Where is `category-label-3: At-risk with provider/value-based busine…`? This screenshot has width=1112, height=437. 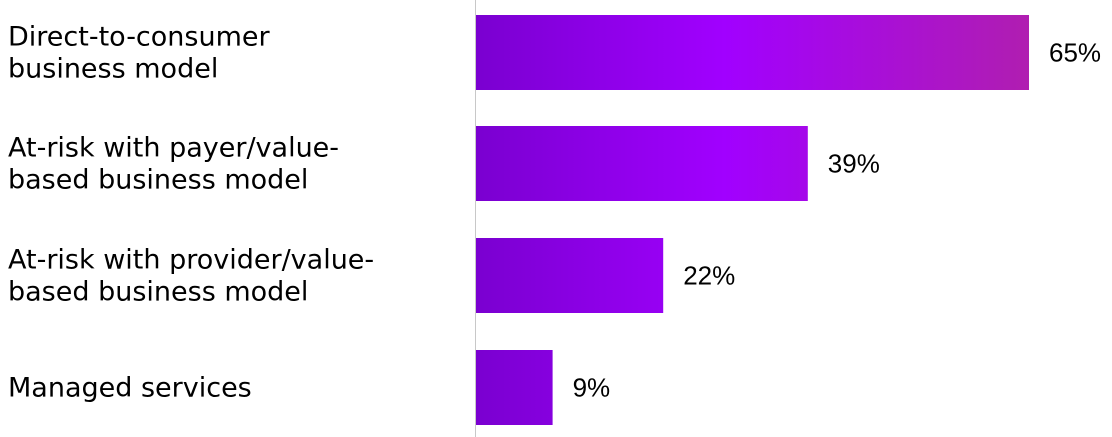 category-label-3: At-risk with provider/value-based busine… is located at coordinates (191, 276).